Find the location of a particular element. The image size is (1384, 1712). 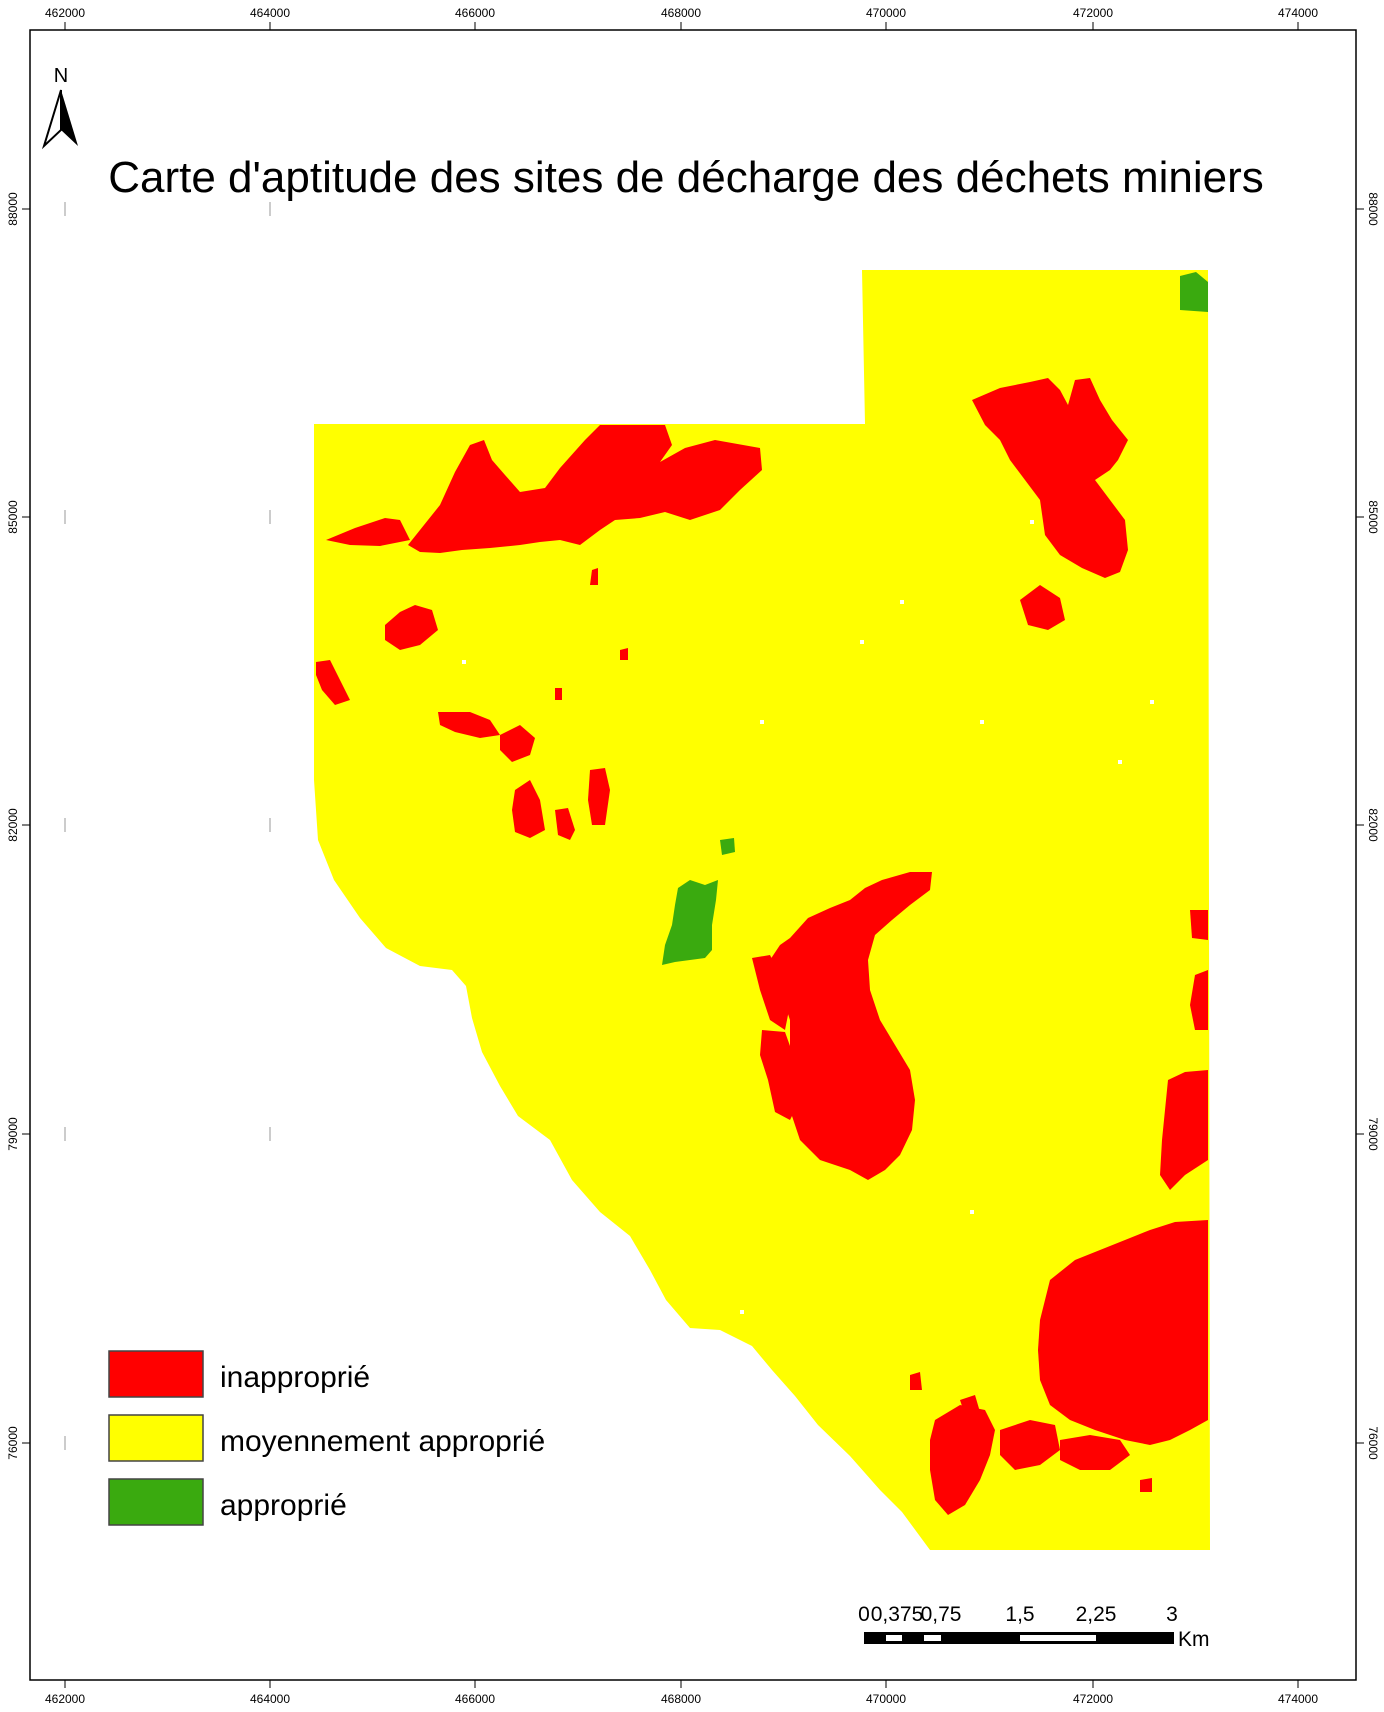

scale-label: 0 is located at coordinates (864, 1614).